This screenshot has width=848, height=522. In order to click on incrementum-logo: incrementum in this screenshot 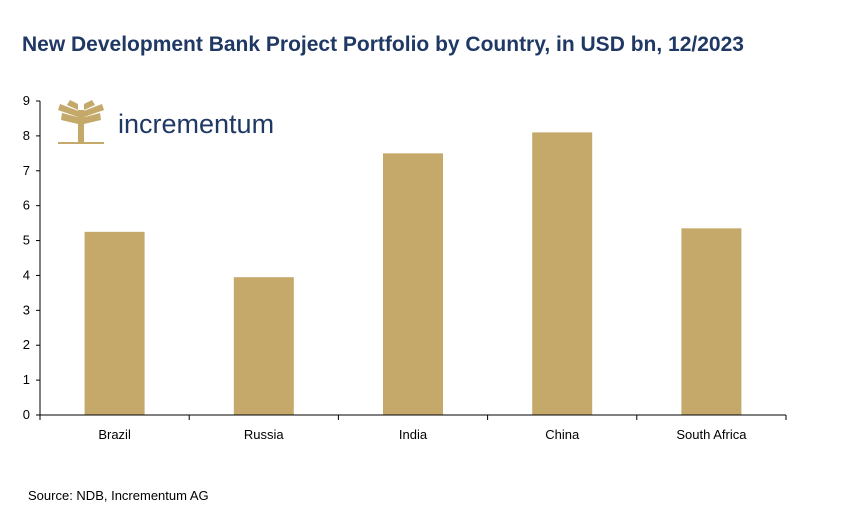, I will do `click(166, 122)`.